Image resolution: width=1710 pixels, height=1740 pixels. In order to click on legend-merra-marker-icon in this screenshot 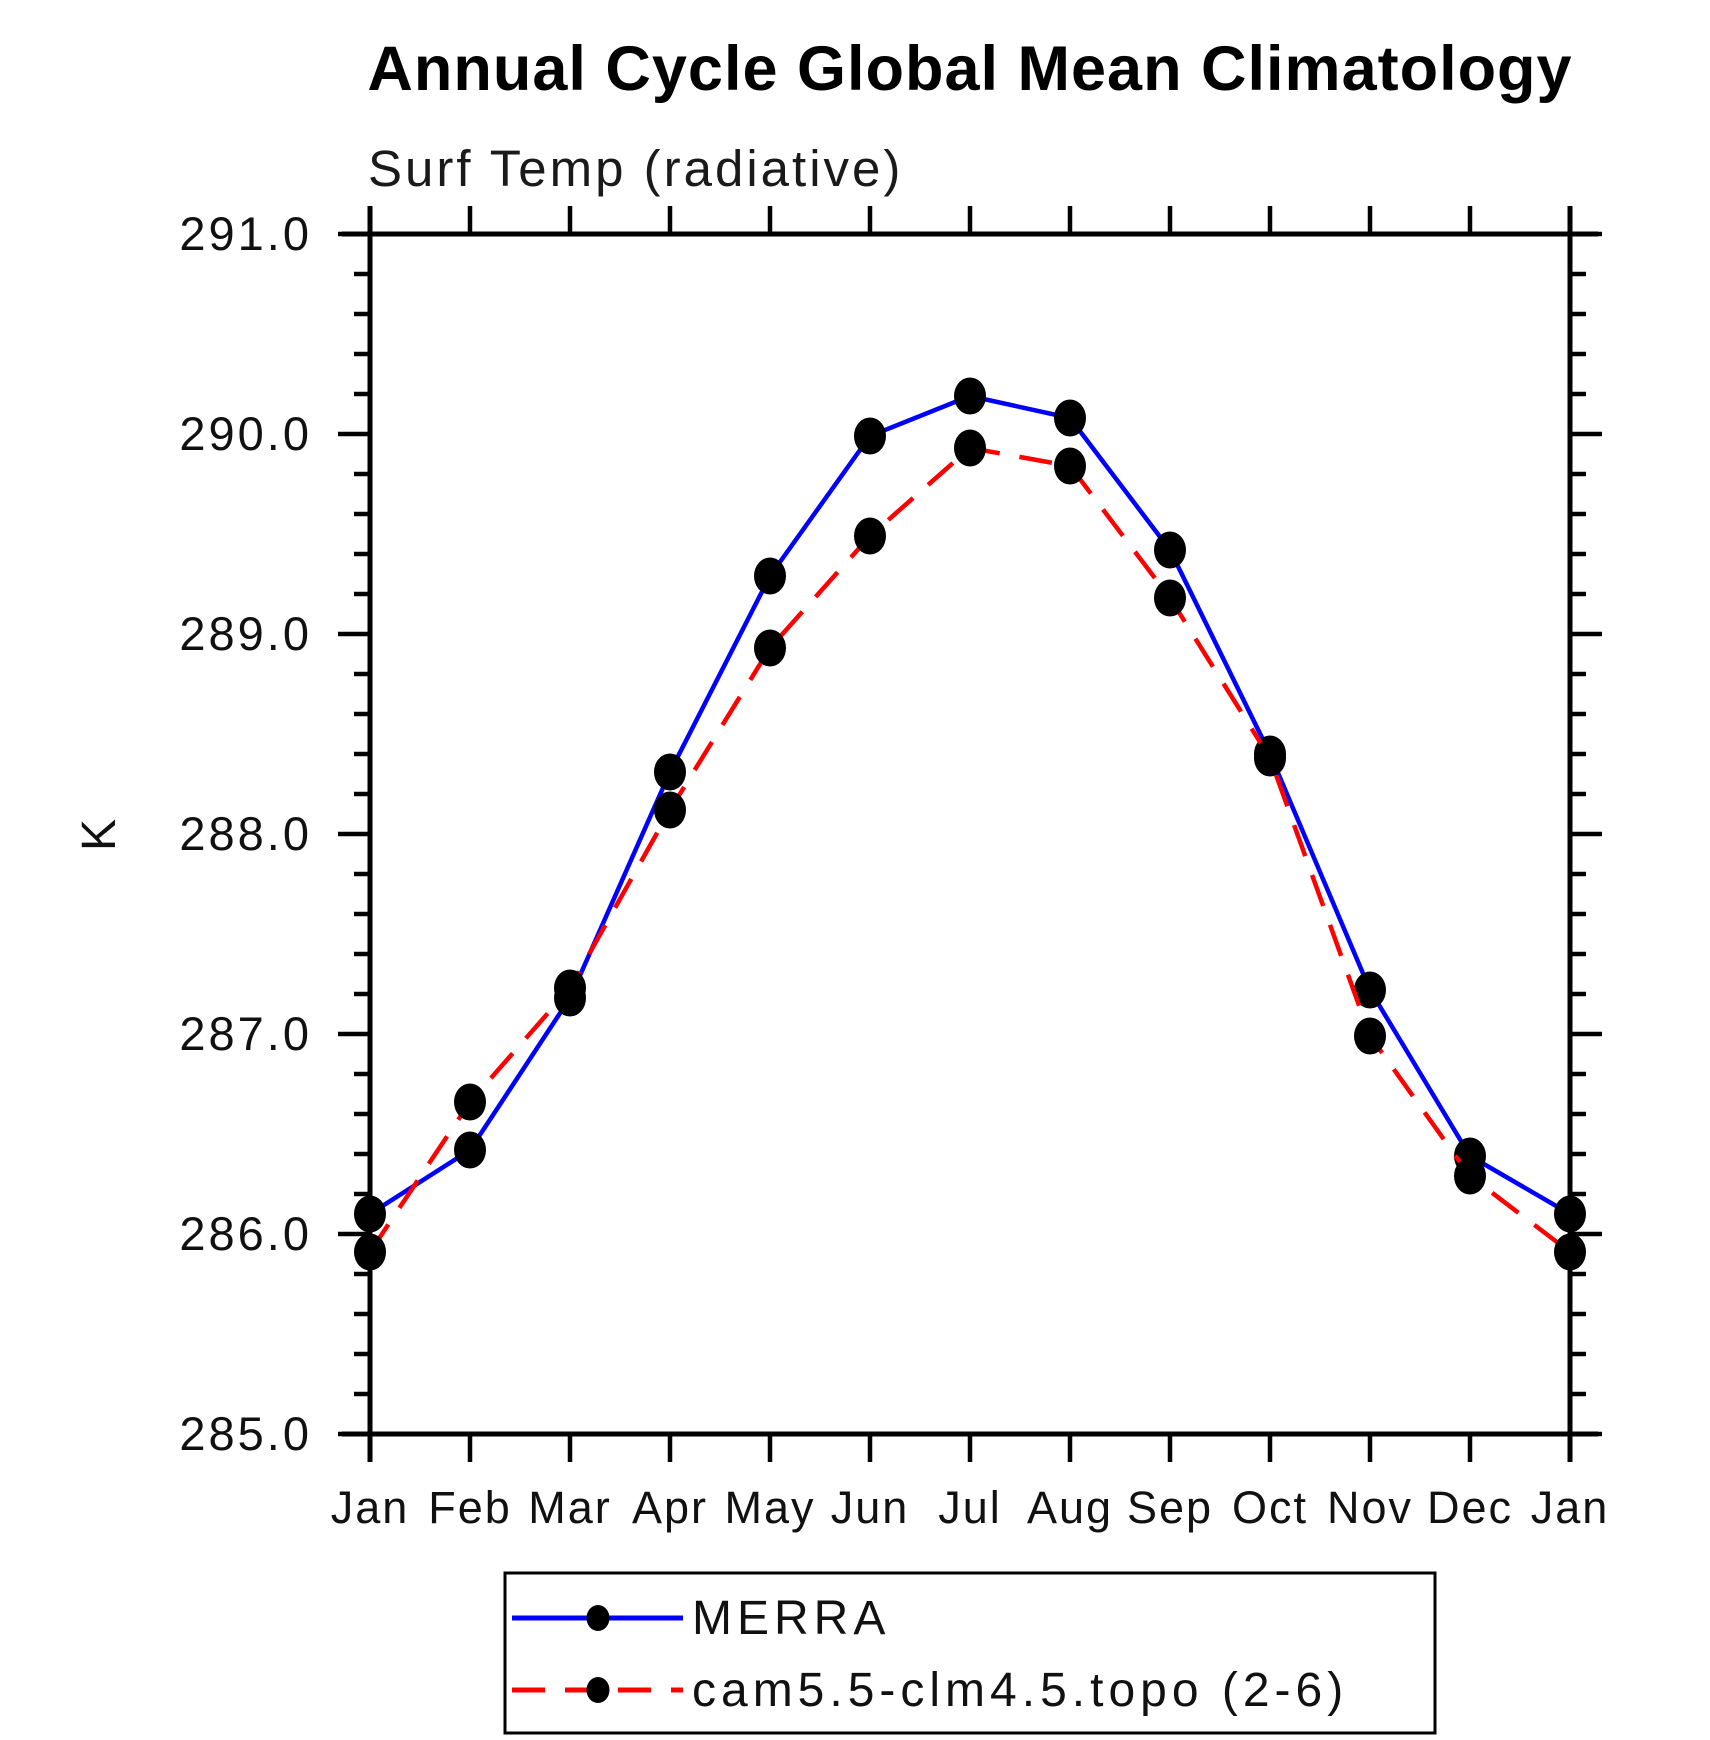, I will do `click(598, 1618)`.